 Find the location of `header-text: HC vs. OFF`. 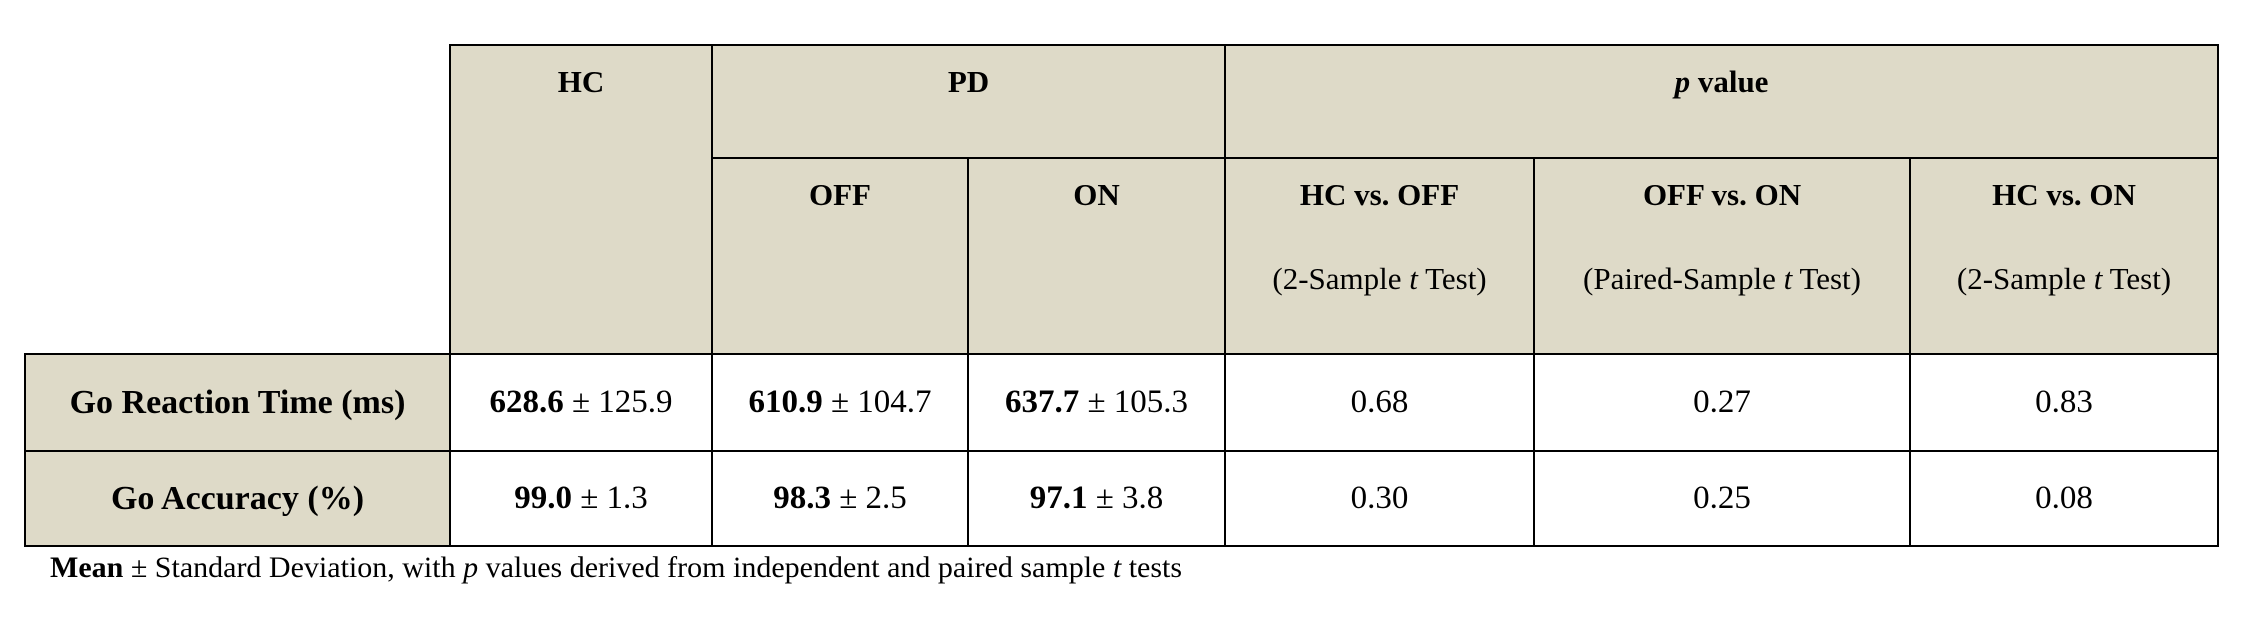

header-text: HC vs. OFF is located at coordinates (1379, 194).